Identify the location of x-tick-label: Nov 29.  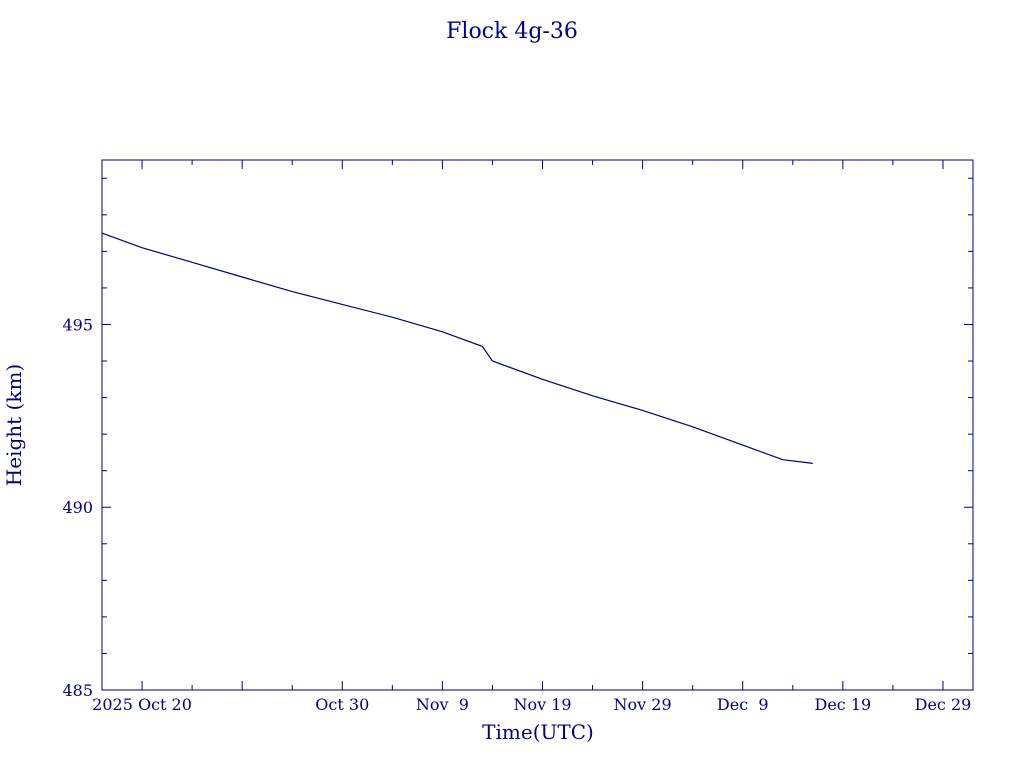
(643, 704).